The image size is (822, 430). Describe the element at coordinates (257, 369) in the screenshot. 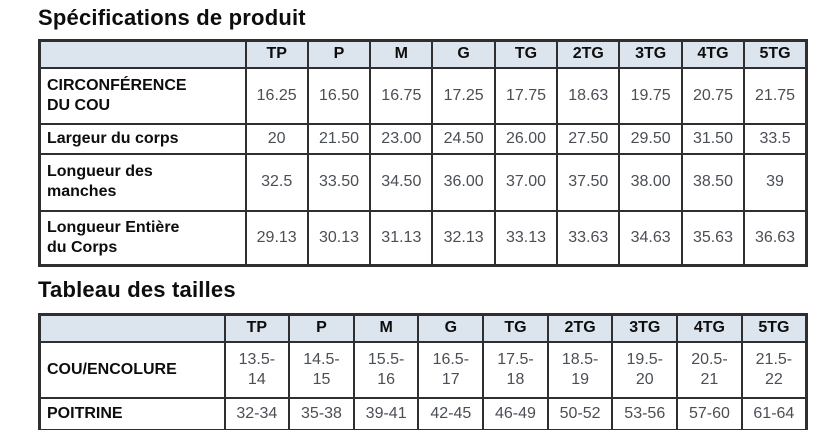

I see `value-cell: 13.5- 14` at that location.